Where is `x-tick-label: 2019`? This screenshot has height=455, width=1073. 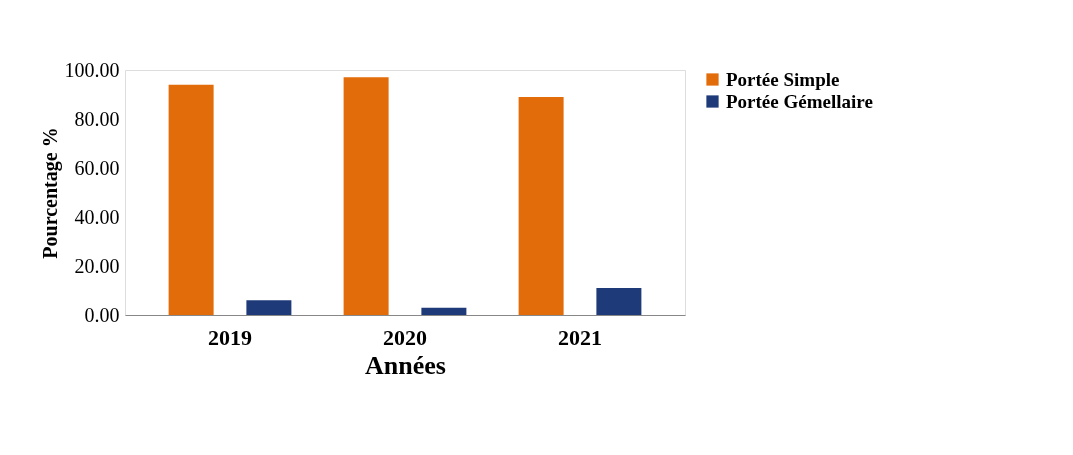 x-tick-label: 2019 is located at coordinates (230, 337).